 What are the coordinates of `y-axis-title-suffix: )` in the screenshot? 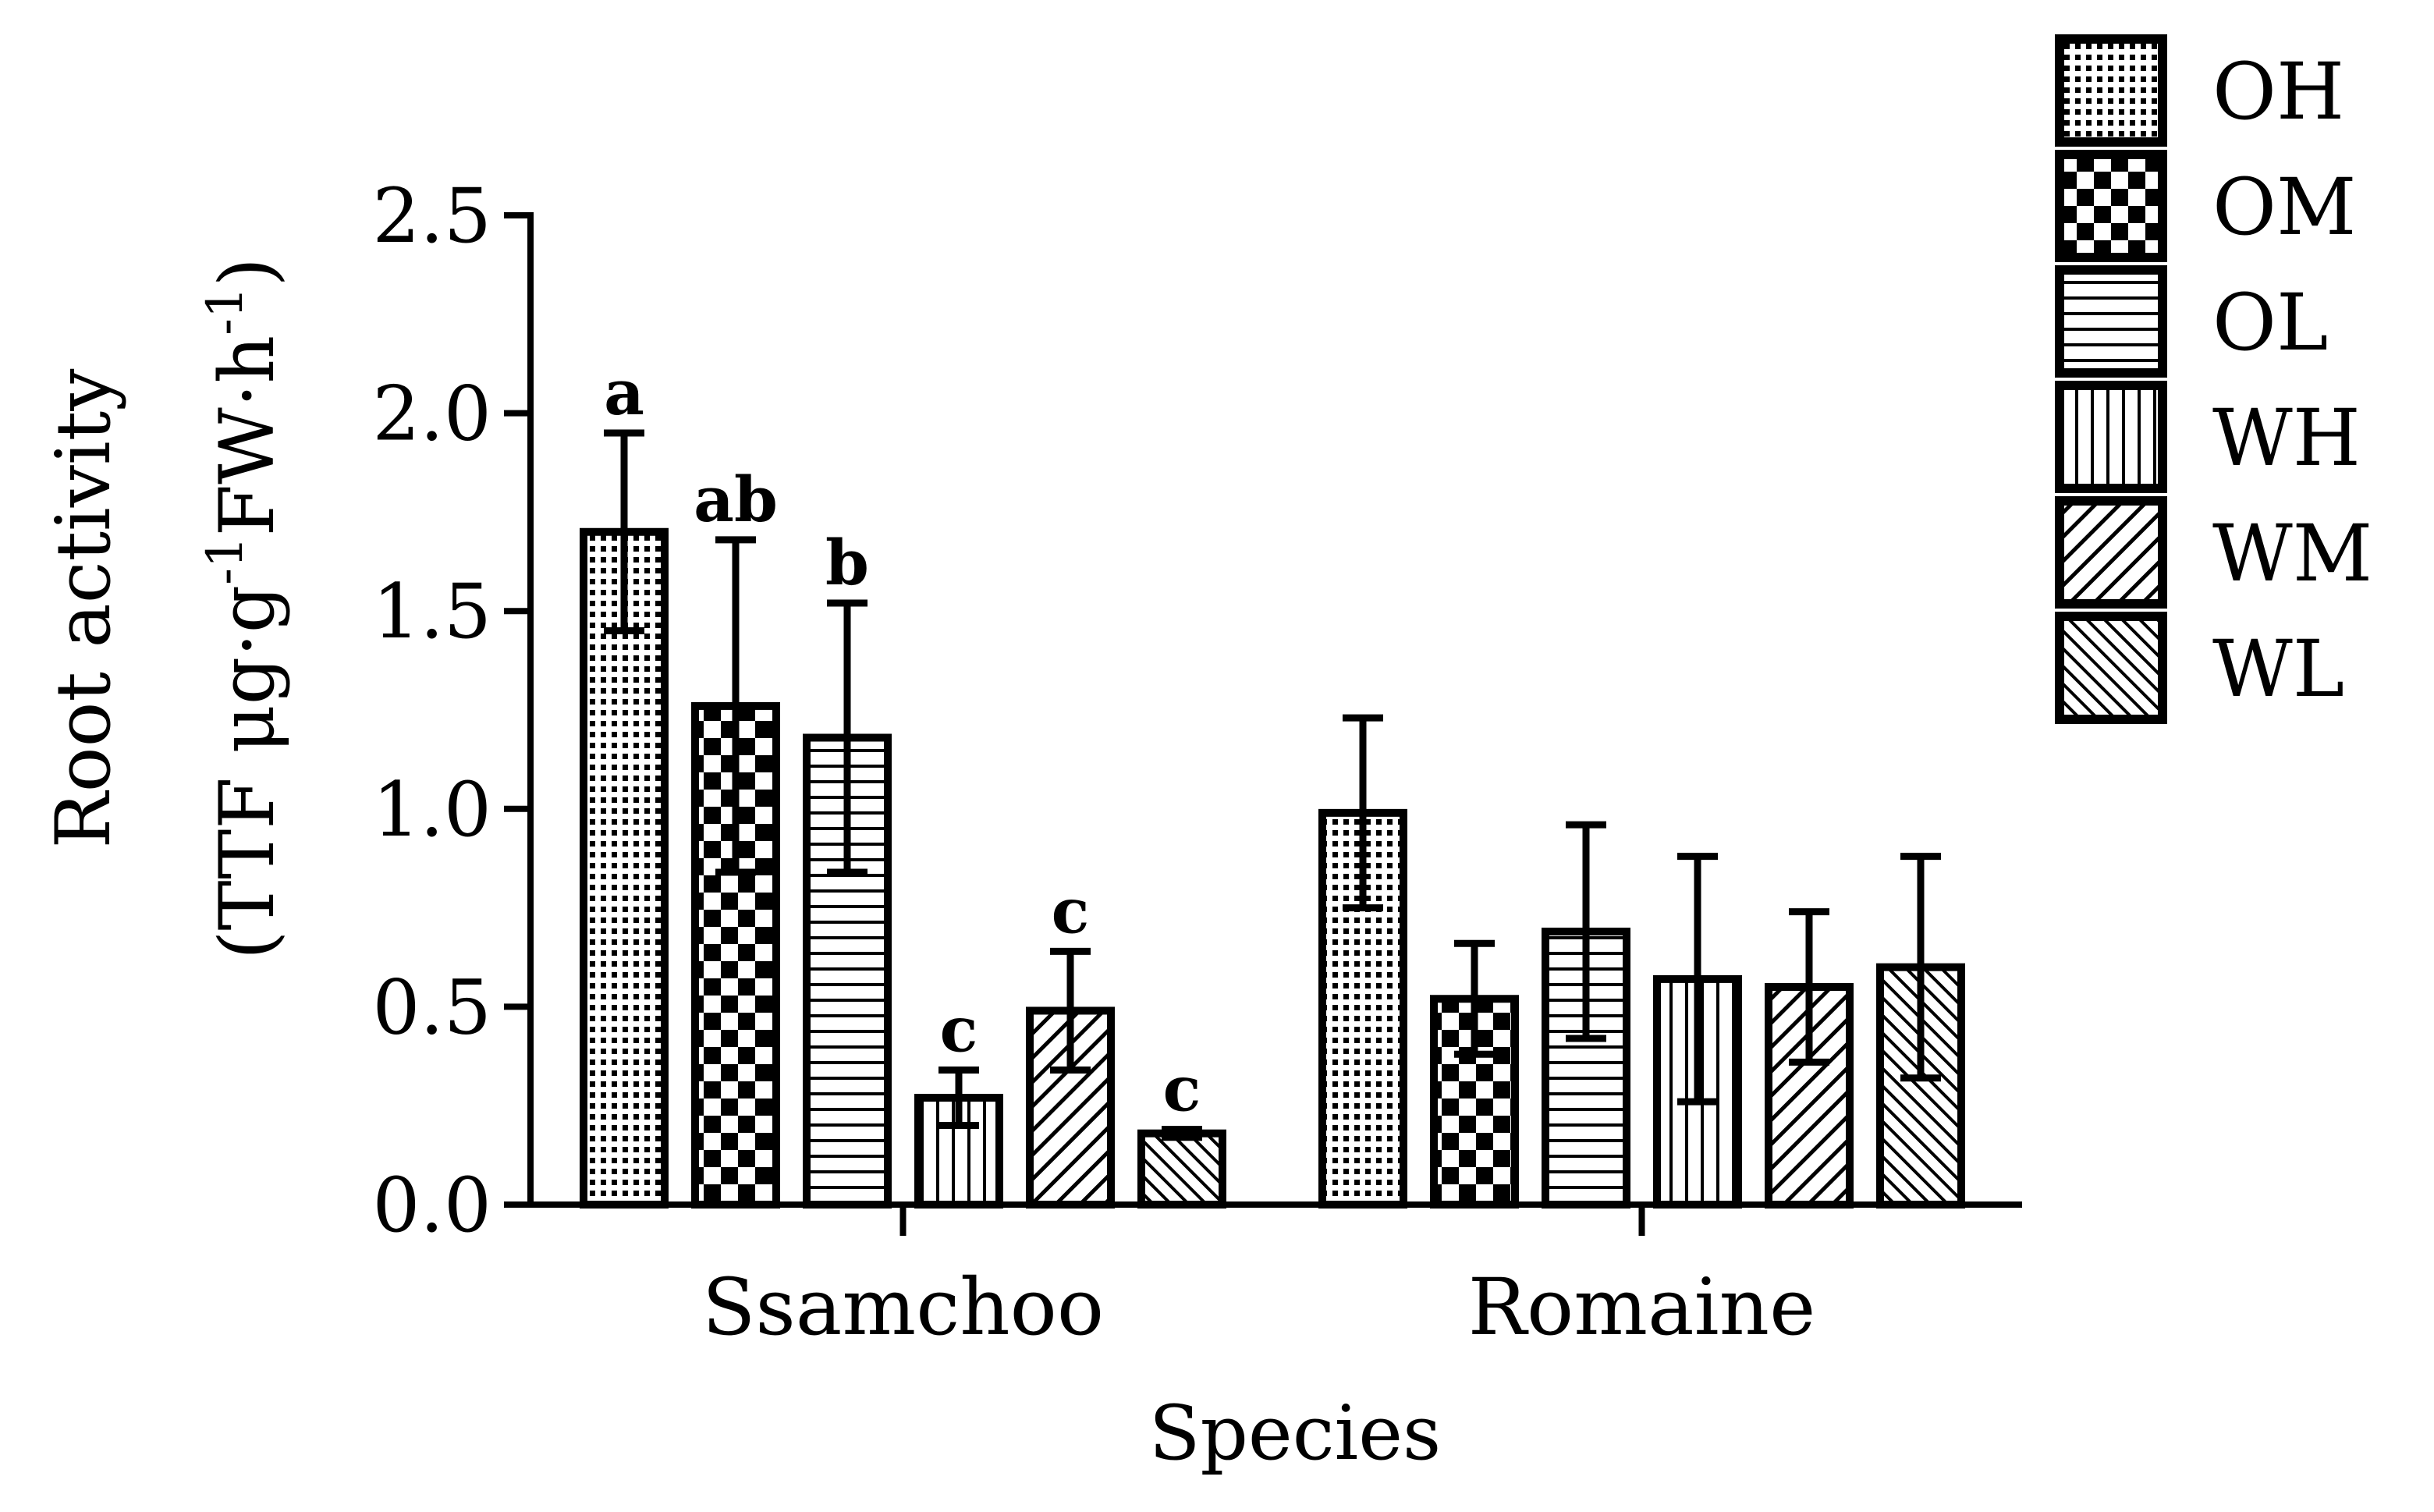 It's located at (247, 272).